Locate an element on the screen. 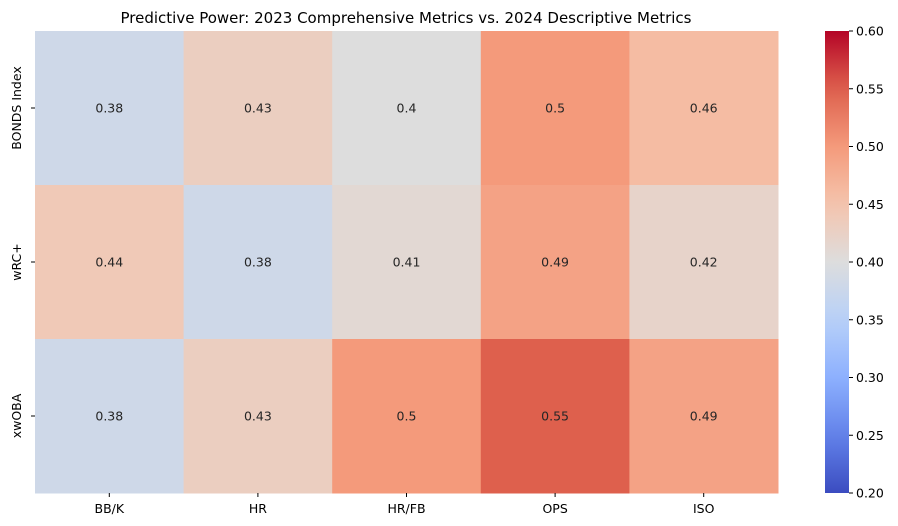 This screenshot has height=526, width=898. cell-value-label: 0.44 is located at coordinates (109, 262).